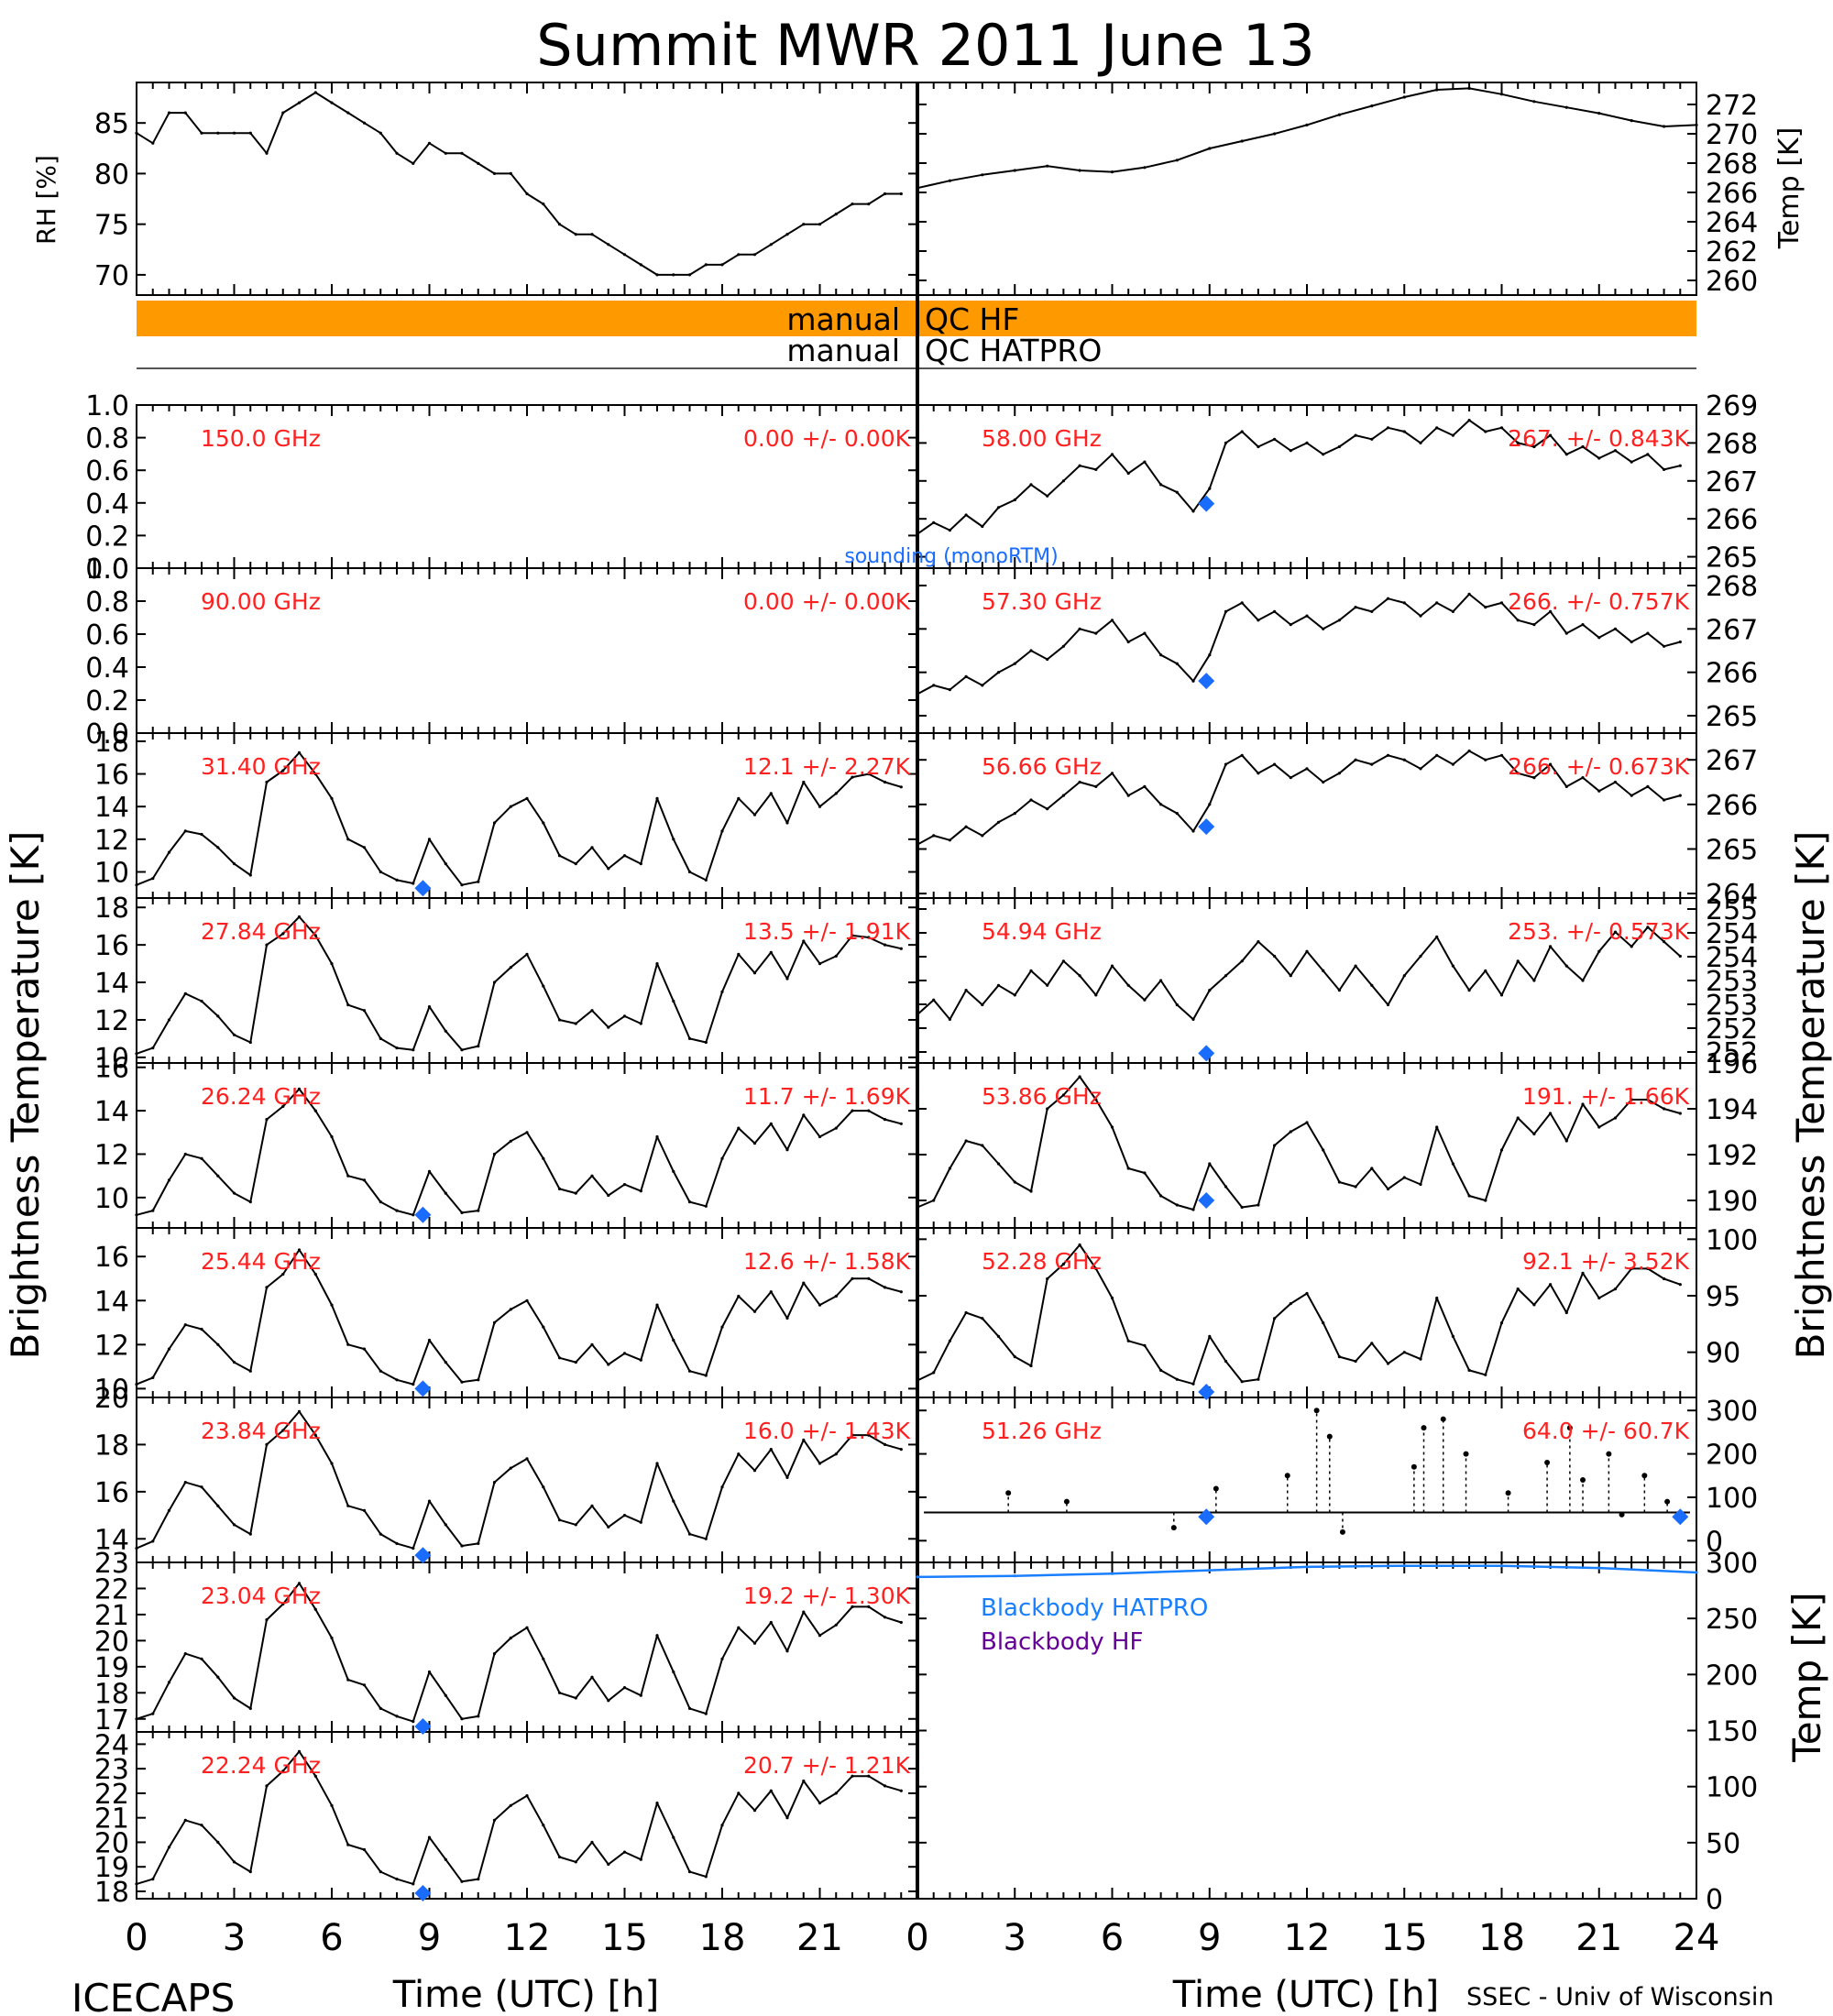 This screenshot has height=2016, width=1833. What do you see at coordinates (819, 1938) in the screenshot?
I see `x-tick-label-left: 21` at bounding box center [819, 1938].